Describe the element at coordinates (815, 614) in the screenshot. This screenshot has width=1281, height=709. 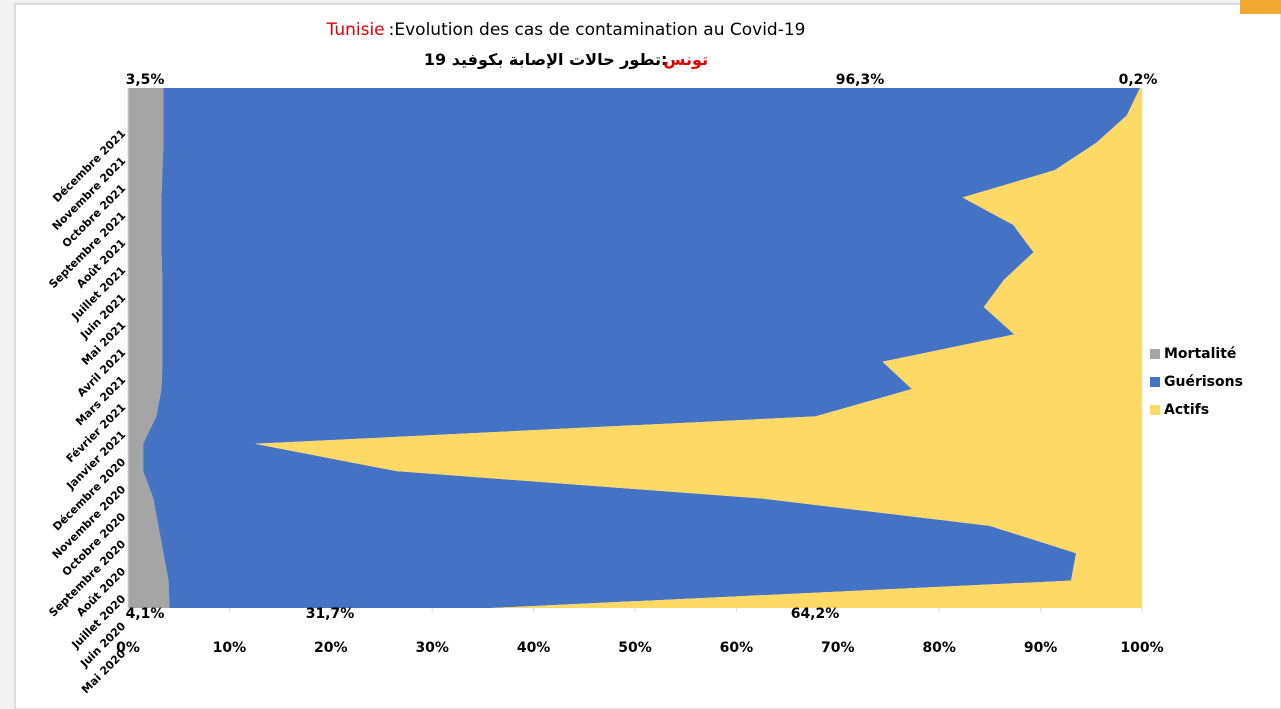
I see `annotation: 64,2%` at that location.